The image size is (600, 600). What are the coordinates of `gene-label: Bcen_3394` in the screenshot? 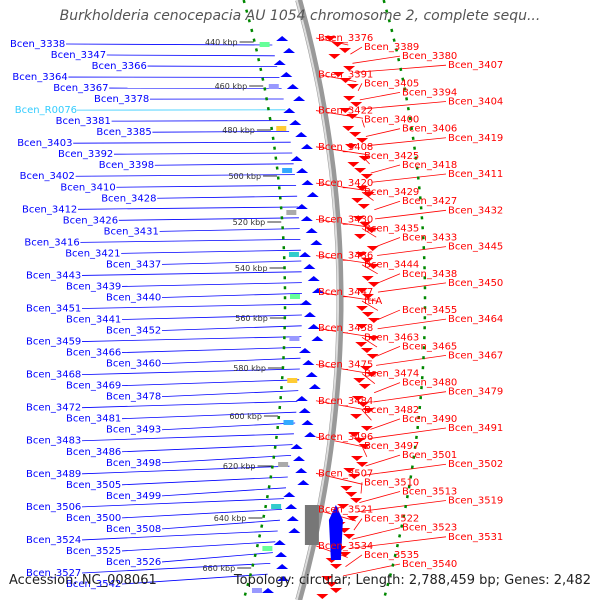 It's located at (429, 92).